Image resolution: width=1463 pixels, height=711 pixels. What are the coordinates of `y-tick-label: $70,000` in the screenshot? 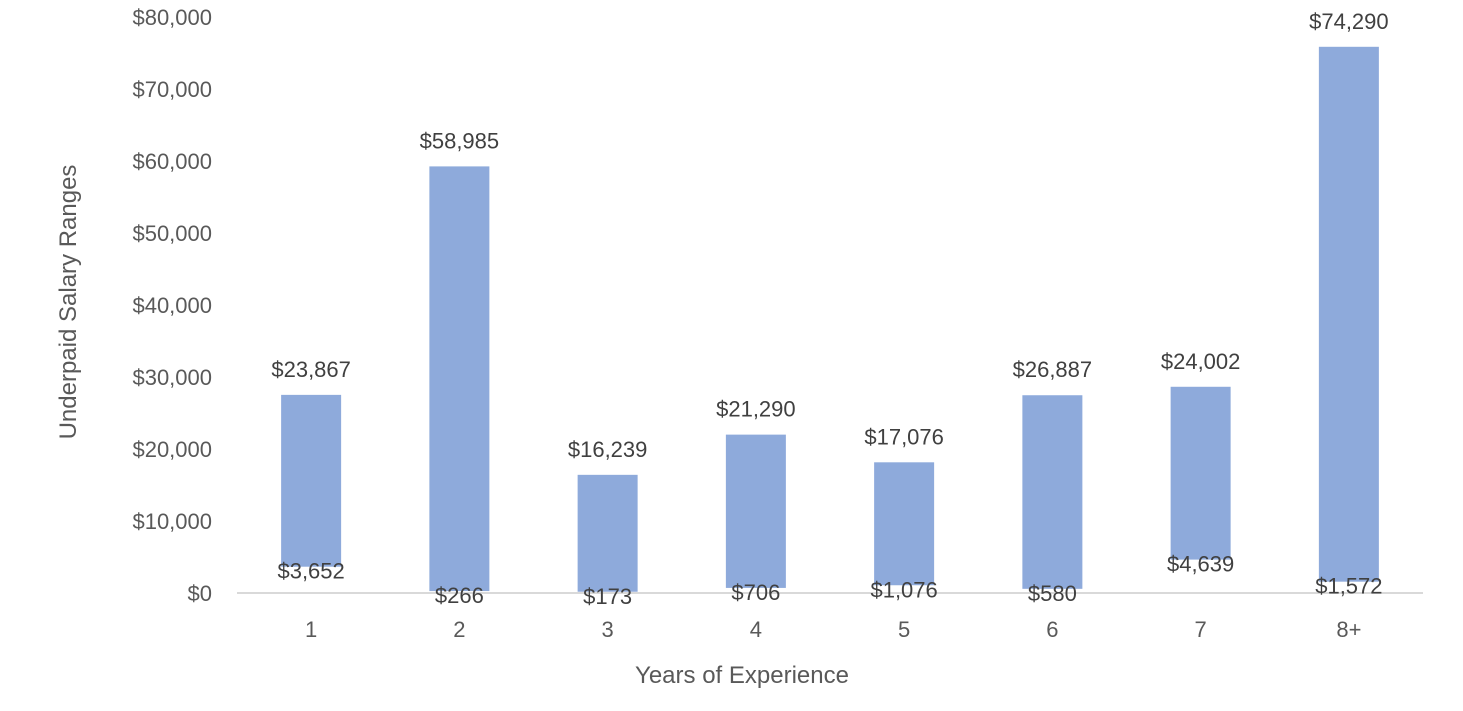 It's located at (172, 89).